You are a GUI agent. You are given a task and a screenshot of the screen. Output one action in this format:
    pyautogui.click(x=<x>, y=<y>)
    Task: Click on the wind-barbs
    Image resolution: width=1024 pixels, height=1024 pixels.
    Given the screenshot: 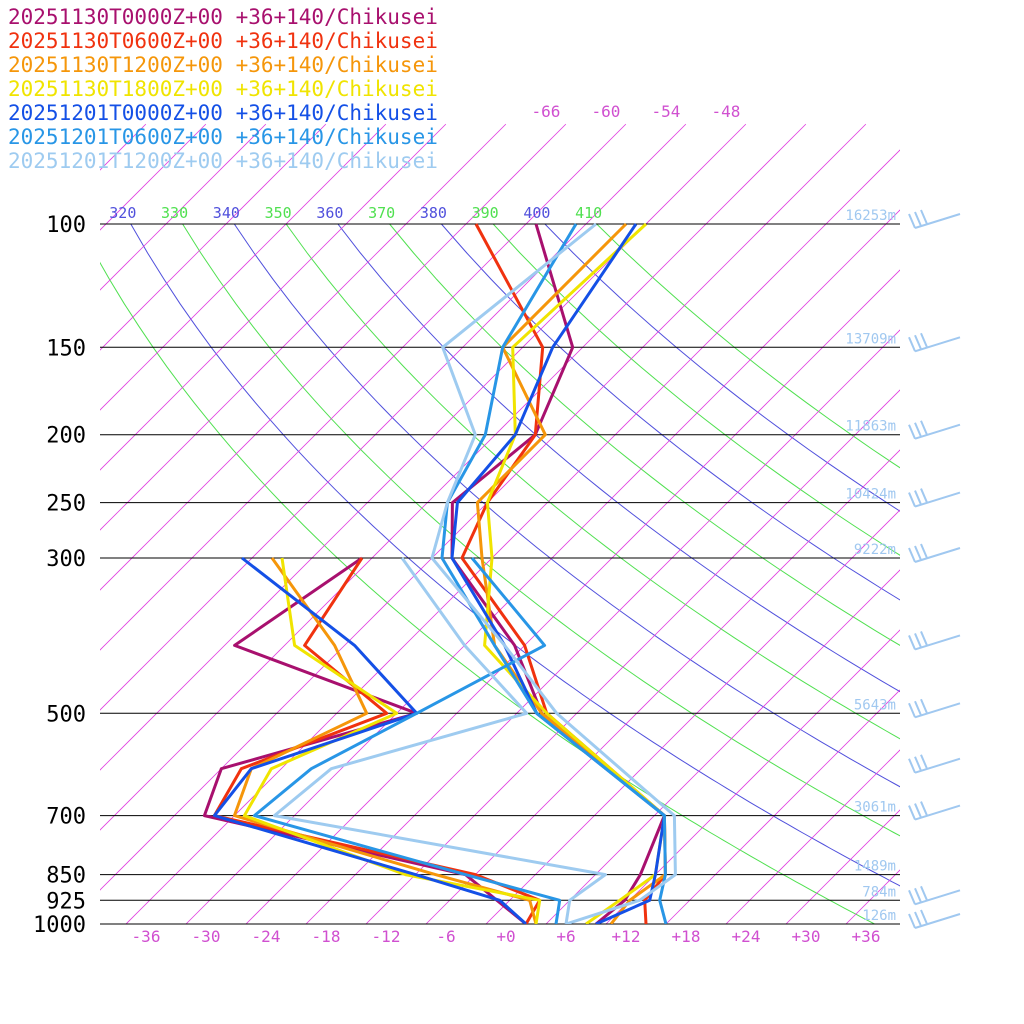 What is the action you would take?
    pyautogui.click(x=934, y=569)
    